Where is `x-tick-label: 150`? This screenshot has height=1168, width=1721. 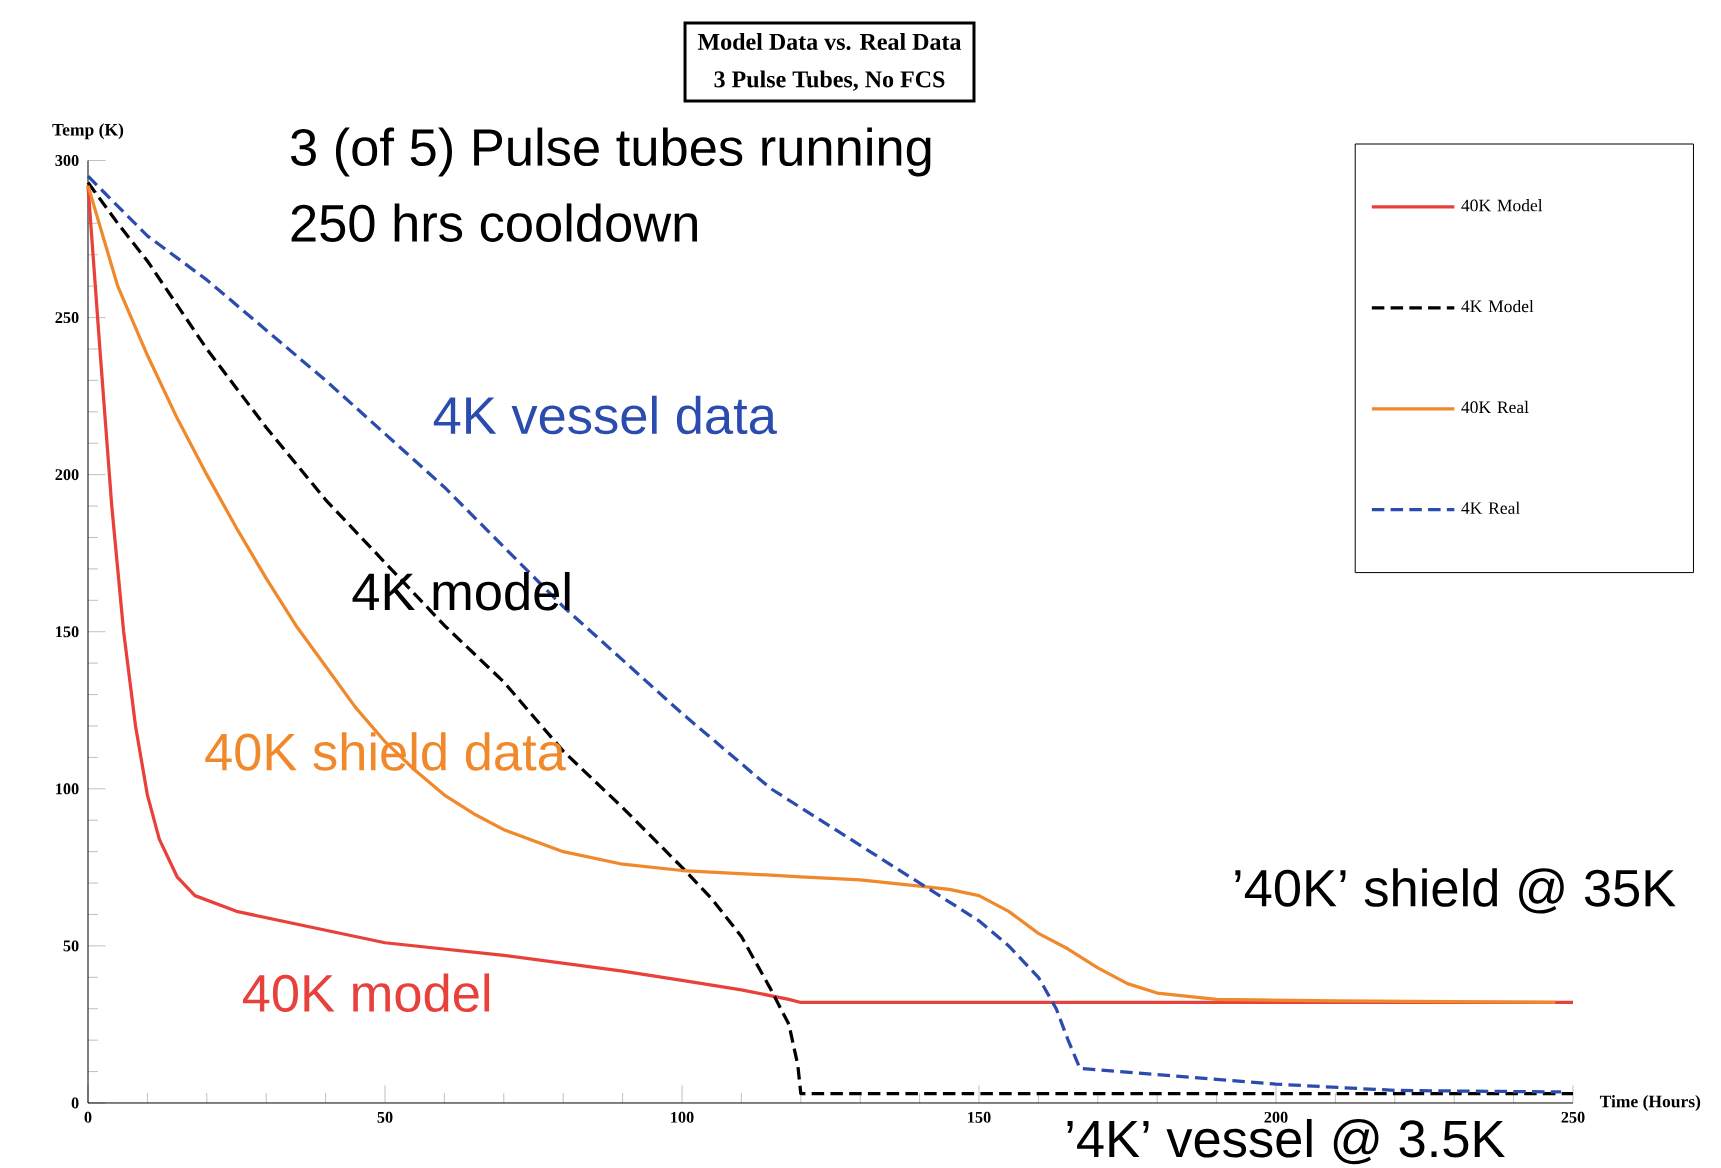 x-tick-label: 150 is located at coordinates (979, 1117).